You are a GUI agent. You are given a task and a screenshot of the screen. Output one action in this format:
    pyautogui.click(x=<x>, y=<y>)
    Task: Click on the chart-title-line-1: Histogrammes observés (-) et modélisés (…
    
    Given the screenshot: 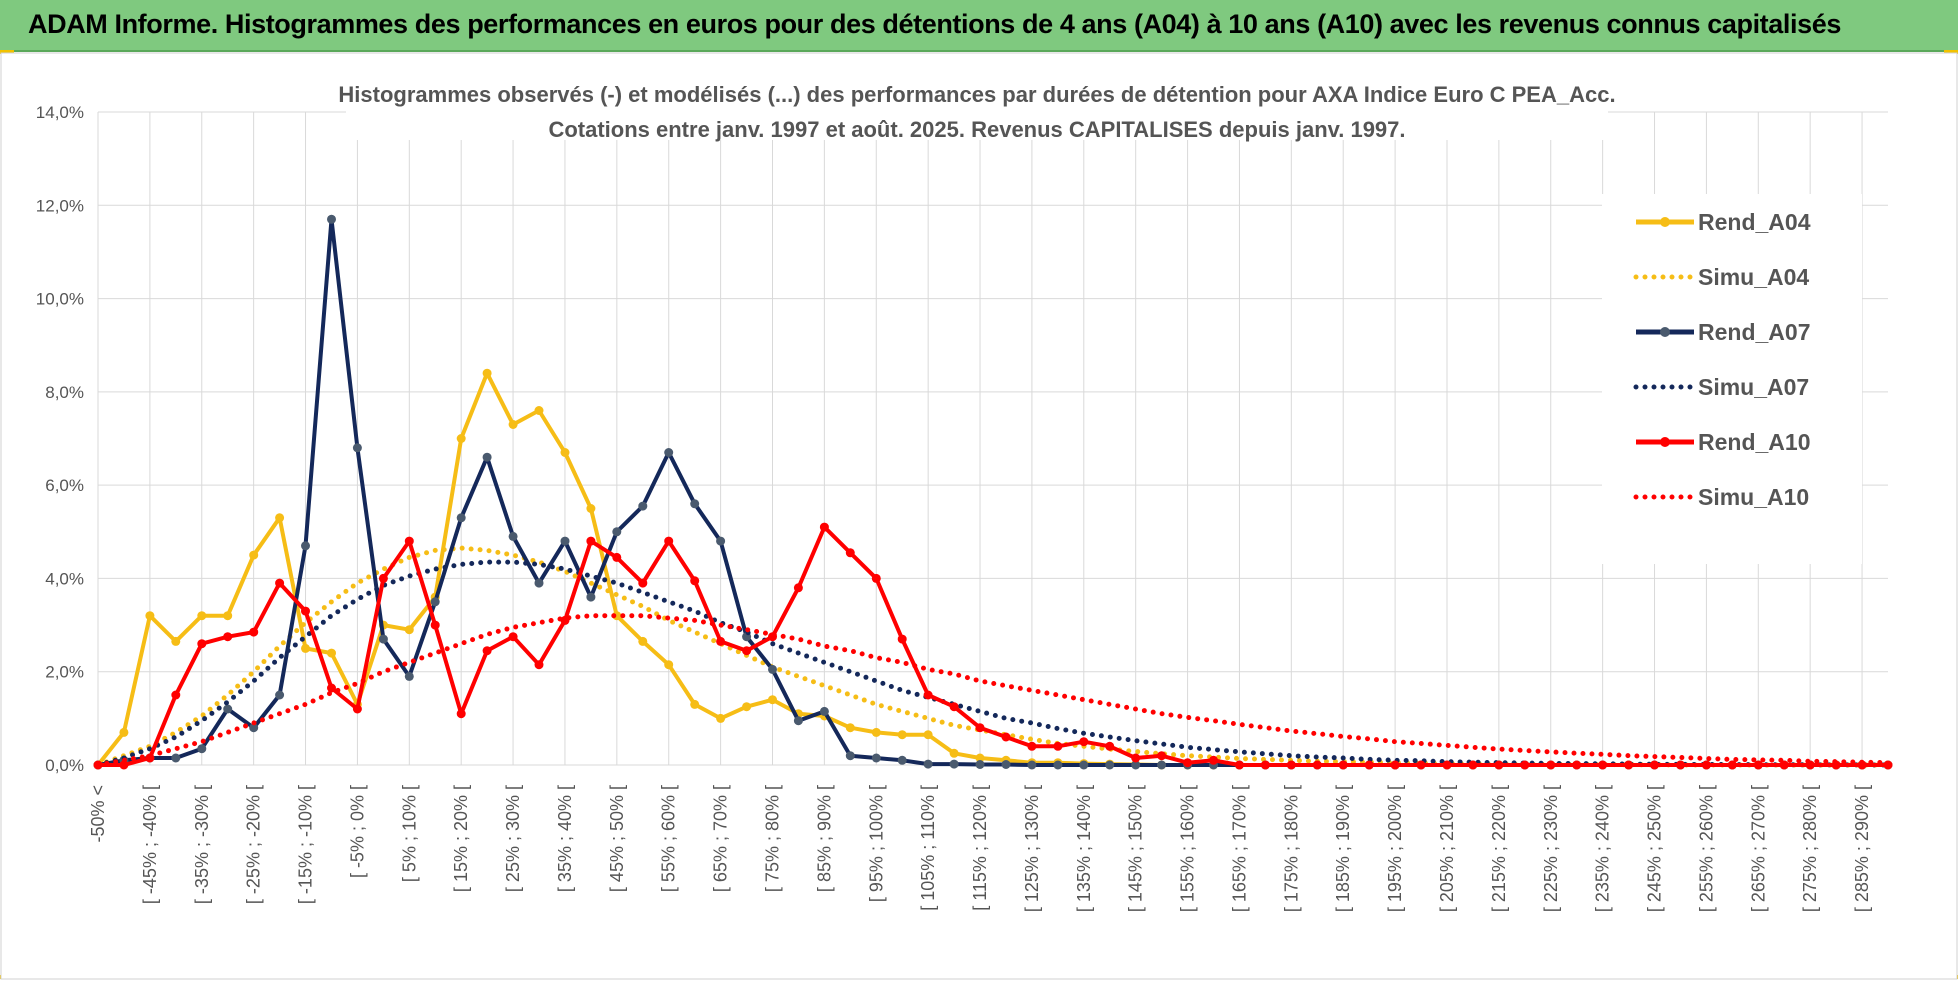 What is the action you would take?
    pyautogui.click(x=976, y=94)
    